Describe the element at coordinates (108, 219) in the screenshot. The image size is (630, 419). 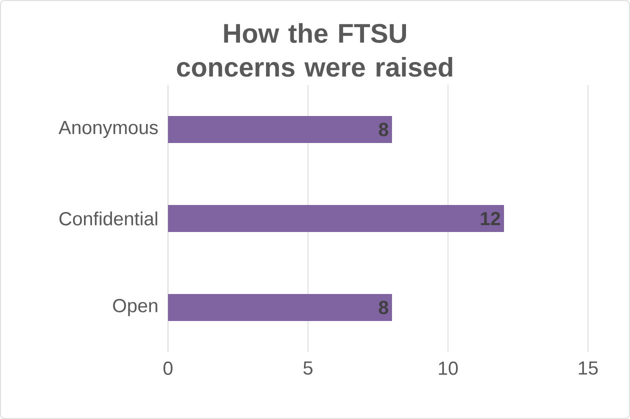
I see `y-tick-label: Confidential` at that location.